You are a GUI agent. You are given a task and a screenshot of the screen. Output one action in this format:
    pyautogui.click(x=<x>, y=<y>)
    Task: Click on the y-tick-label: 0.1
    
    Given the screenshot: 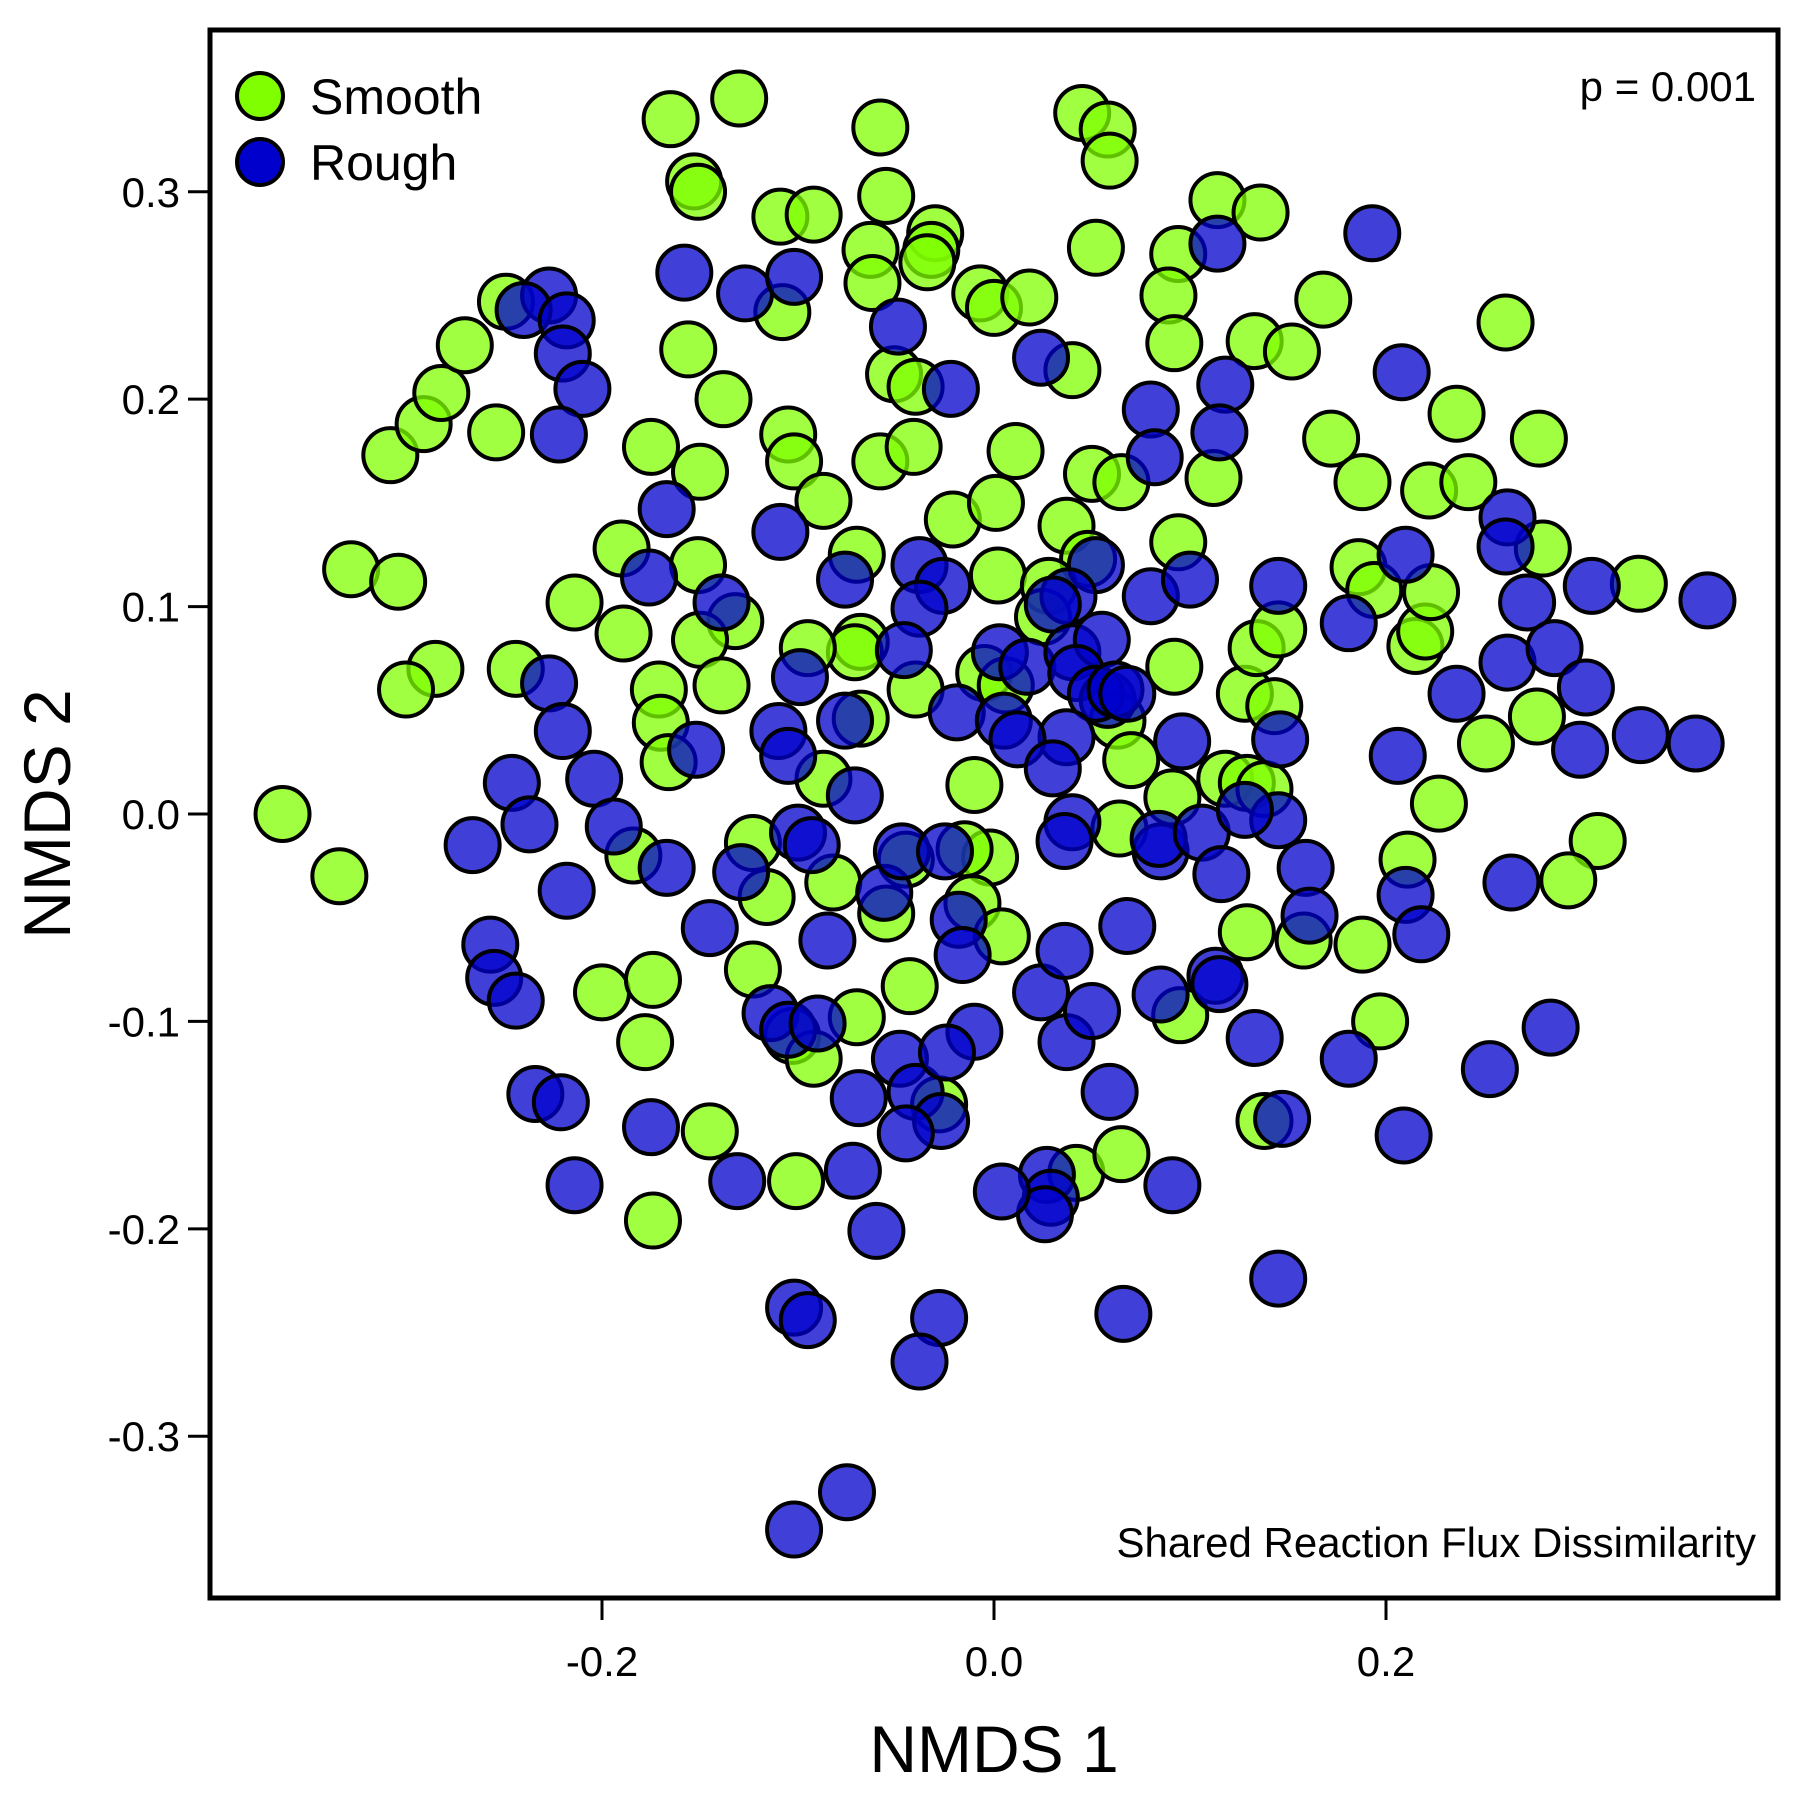 What is the action you would take?
    pyautogui.click(x=151, y=607)
    